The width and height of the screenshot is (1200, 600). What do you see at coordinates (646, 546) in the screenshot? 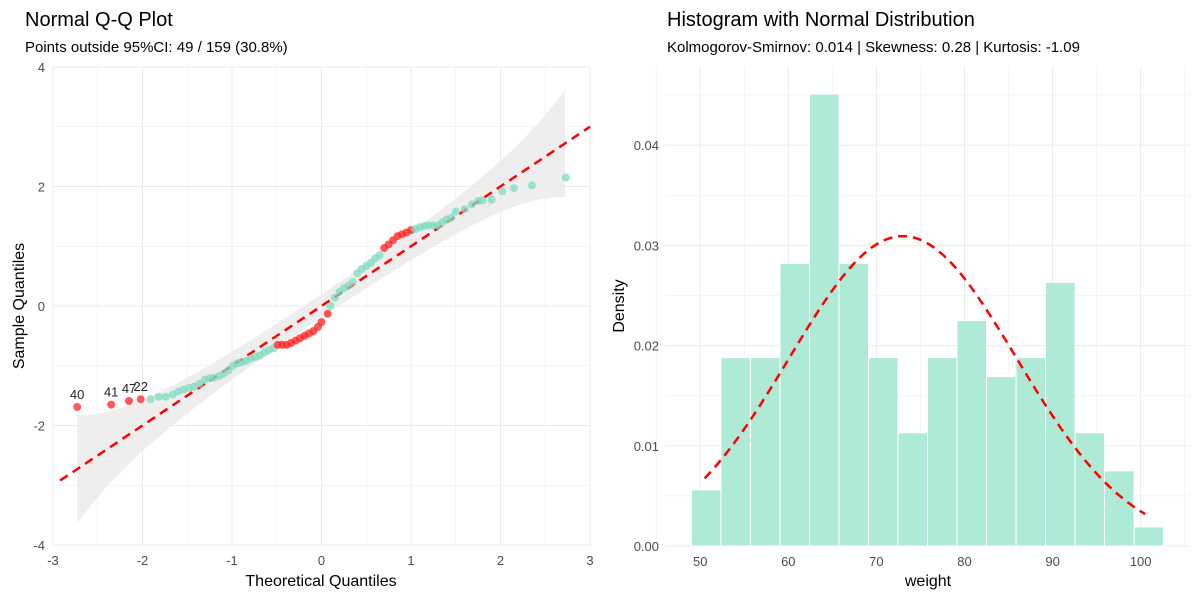
I see `y-tick-label: 0.00` at bounding box center [646, 546].